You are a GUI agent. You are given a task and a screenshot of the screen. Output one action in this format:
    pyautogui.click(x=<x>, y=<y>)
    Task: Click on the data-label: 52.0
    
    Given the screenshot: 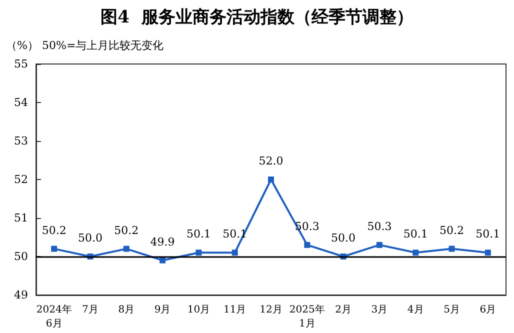 What is the action you would take?
    pyautogui.click(x=271, y=161)
    